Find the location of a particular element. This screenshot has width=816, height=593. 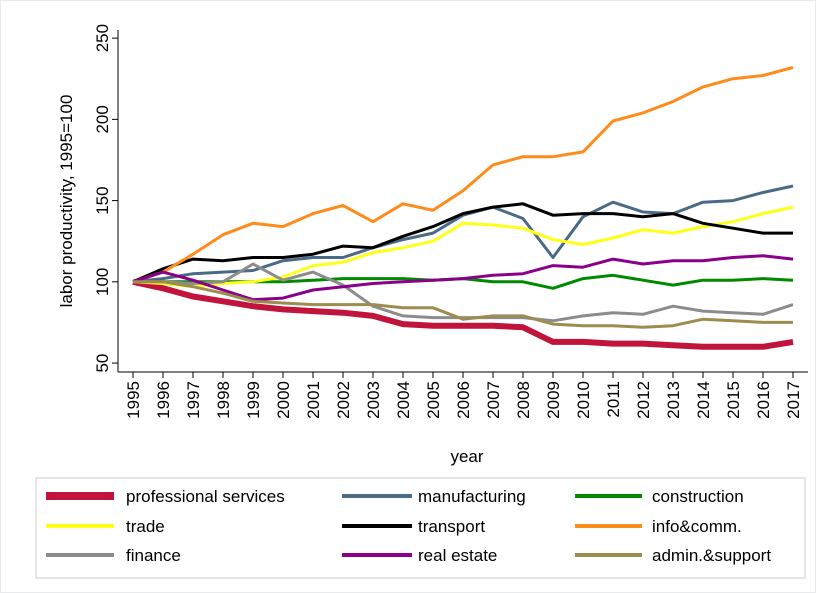

x-tick-label: 2009 is located at coordinates (553, 400).